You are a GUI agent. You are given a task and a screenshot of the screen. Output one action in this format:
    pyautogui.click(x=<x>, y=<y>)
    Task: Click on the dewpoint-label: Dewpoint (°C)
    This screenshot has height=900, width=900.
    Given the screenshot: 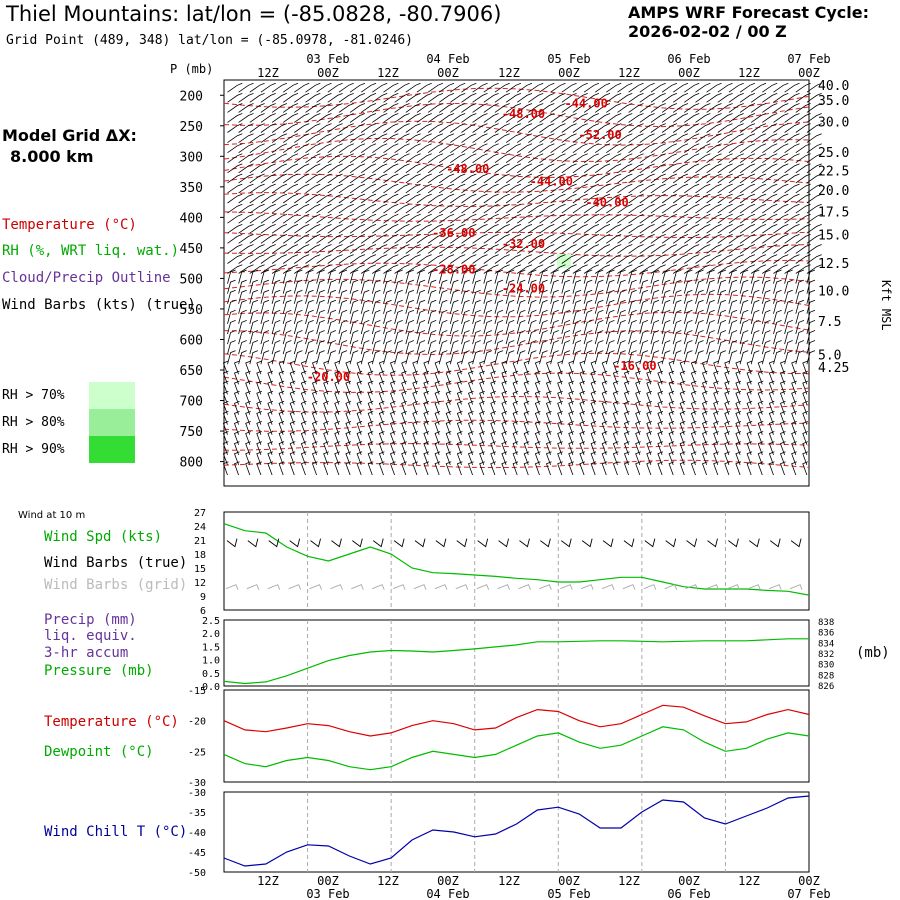 What is the action you would take?
    pyautogui.click(x=99, y=752)
    